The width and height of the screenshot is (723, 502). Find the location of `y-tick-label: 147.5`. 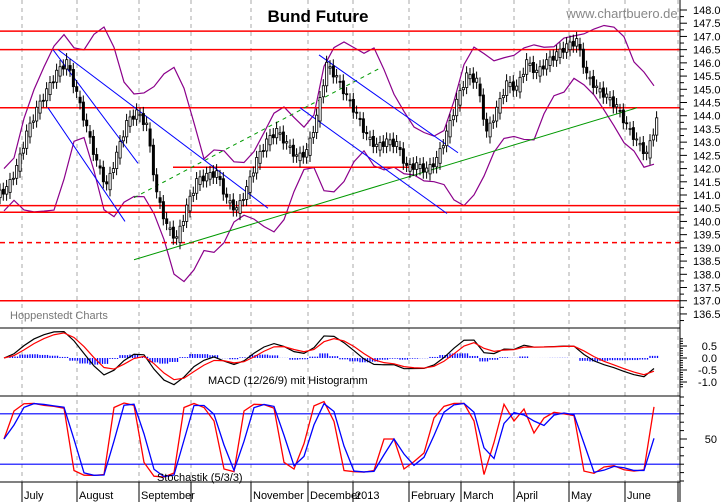

y-tick-label: 147.5 is located at coordinates (707, 24).